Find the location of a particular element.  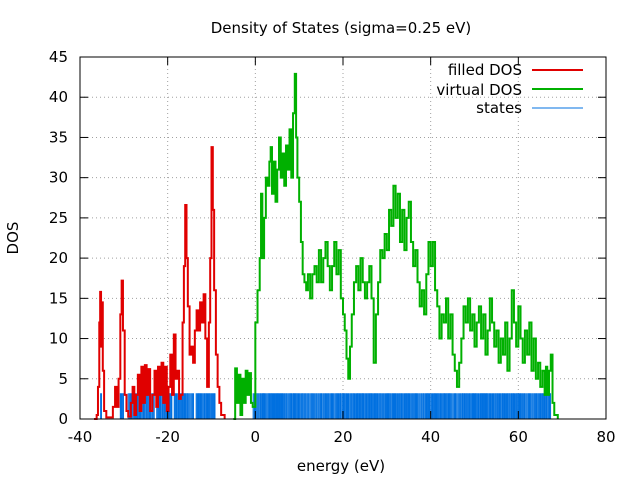

x-tick-label: 0 is located at coordinates (256, 437).